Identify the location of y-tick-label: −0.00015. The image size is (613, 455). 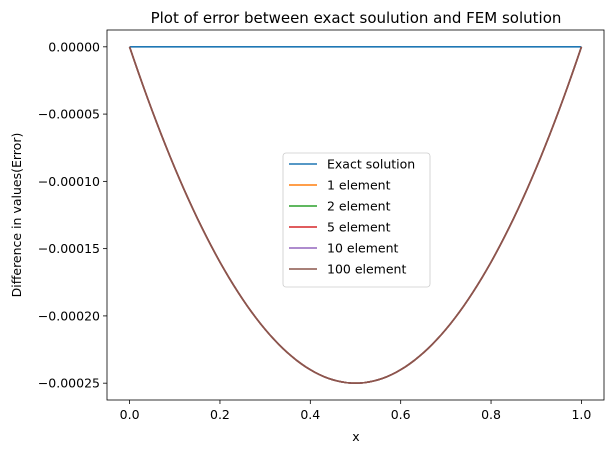
(69, 248).